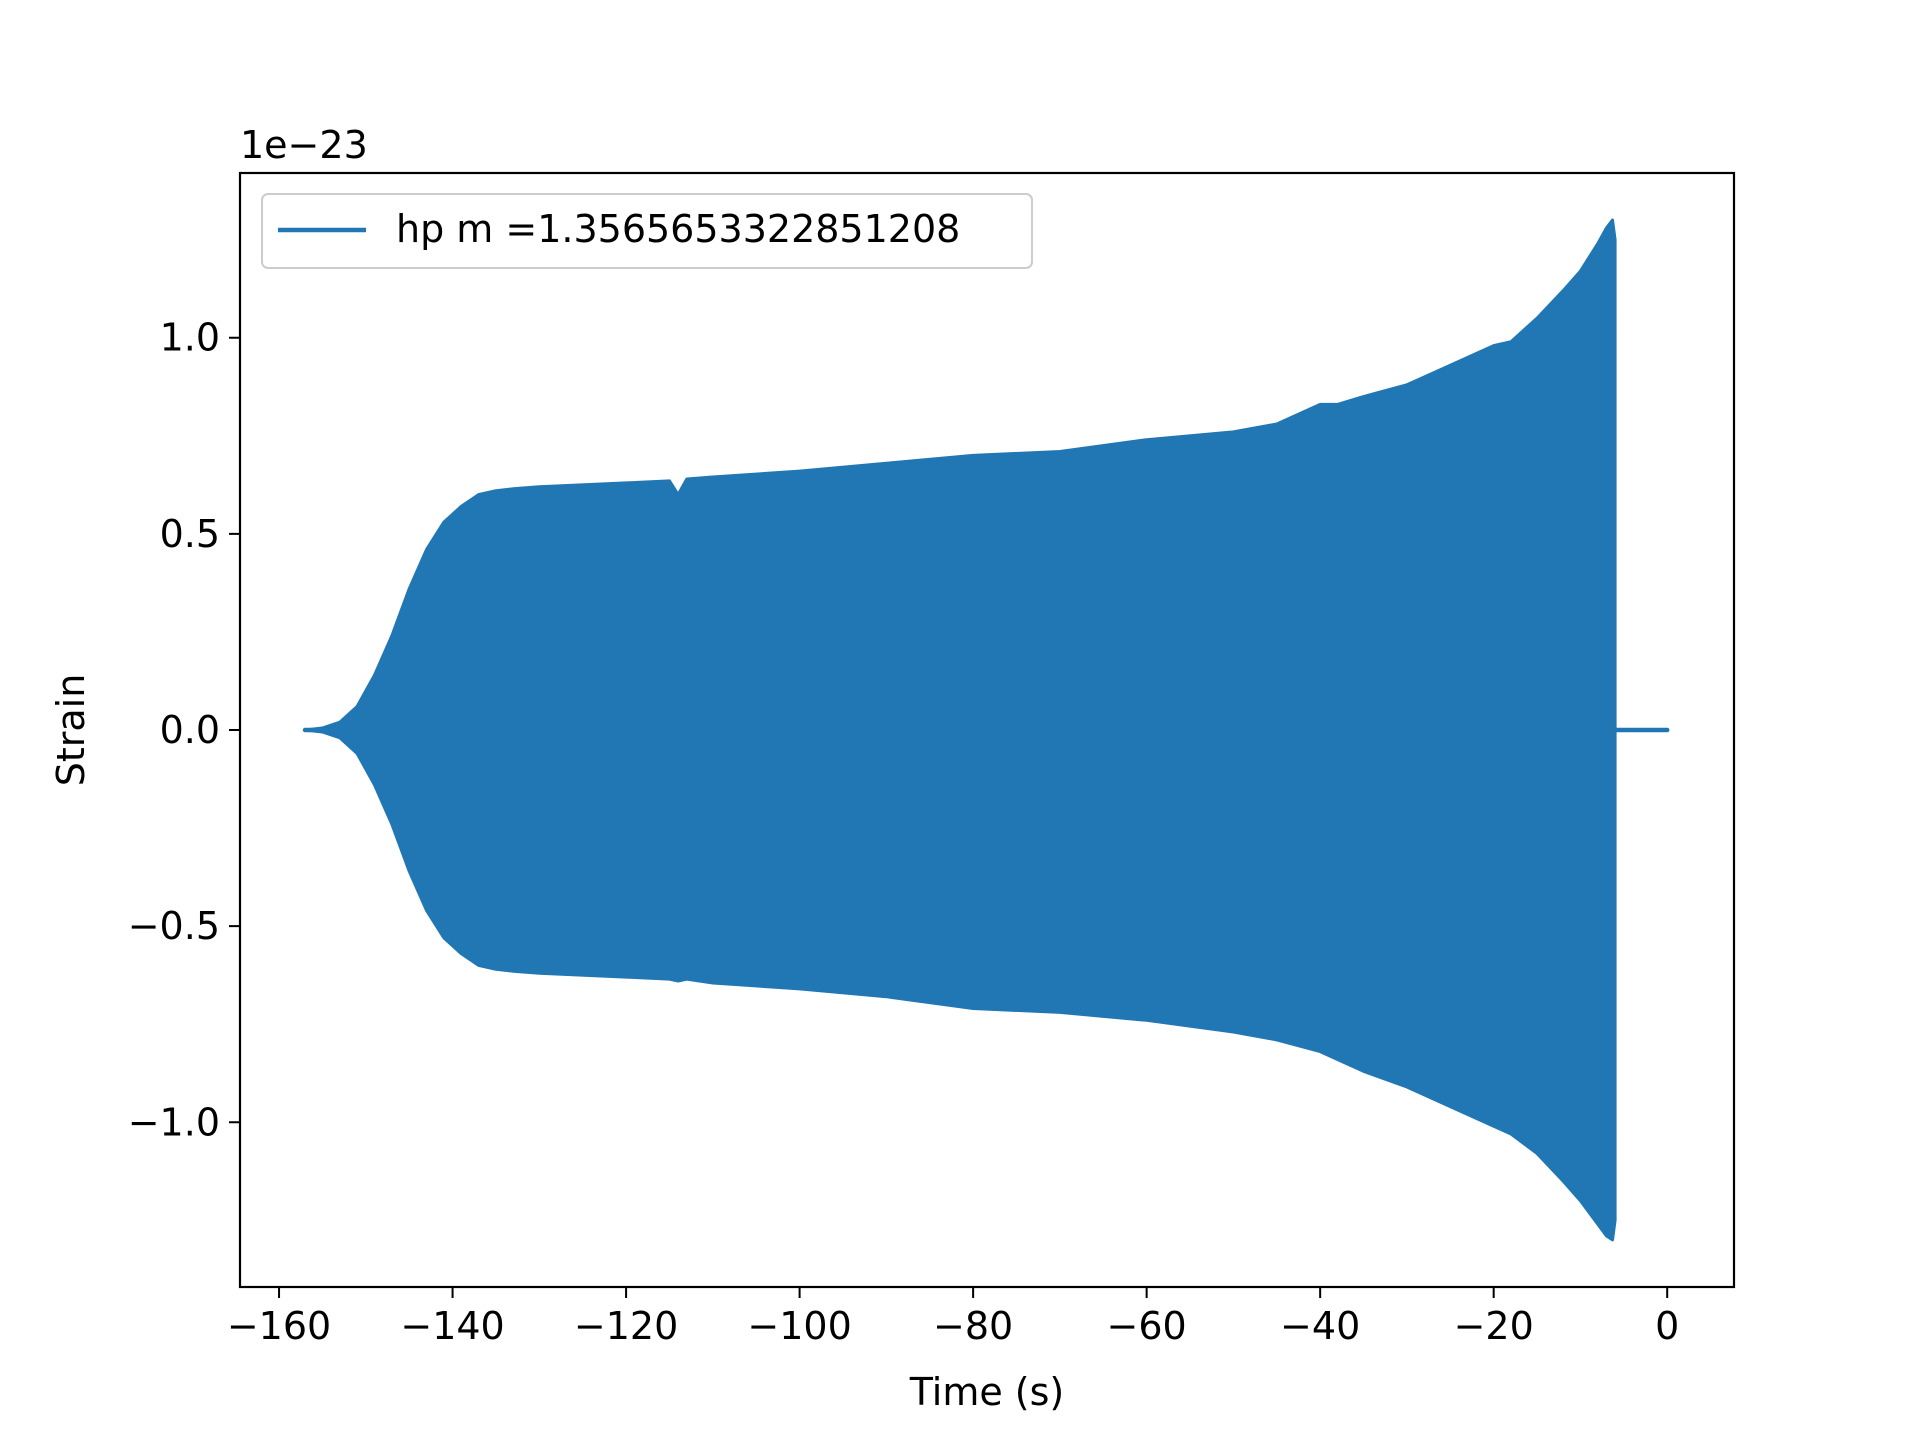  I want to click on y-tick-label: 0.5, so click(190, 534).